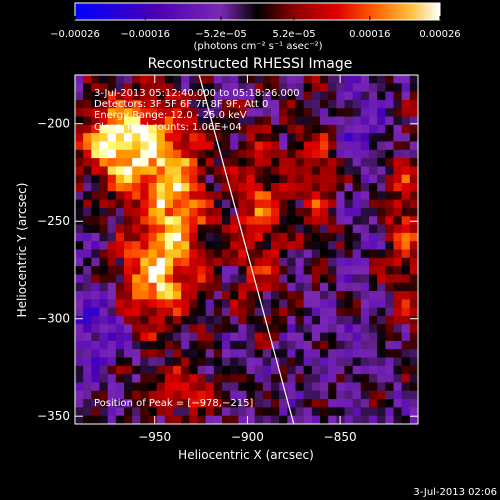 Image resolution: width=500 pixels, height=500 pixels. I want to click on colorbar-tick-label: 5.2e−05, so click(293, 34).